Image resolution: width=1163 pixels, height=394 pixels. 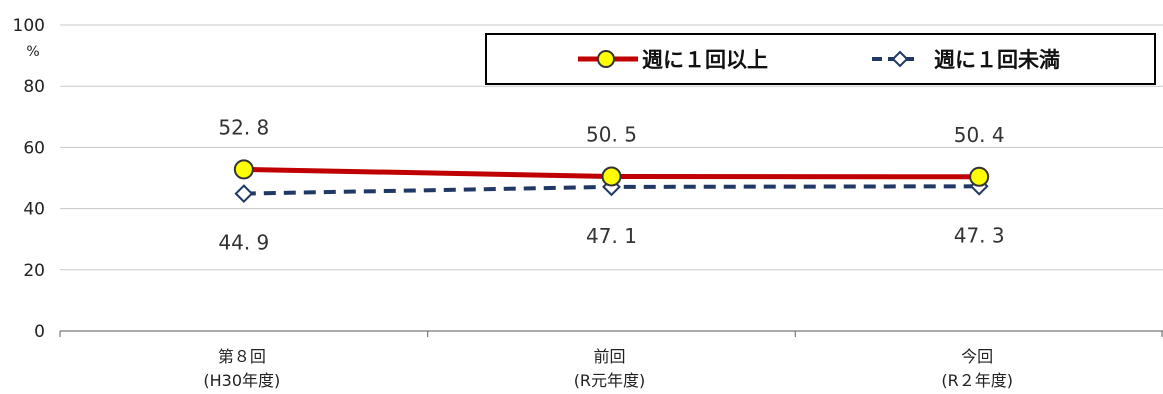 What do you see at coordinates (979, 235) in the screenshot?
I see `data-label-series2-2: 47. 3` at bounding box center [979, 235].